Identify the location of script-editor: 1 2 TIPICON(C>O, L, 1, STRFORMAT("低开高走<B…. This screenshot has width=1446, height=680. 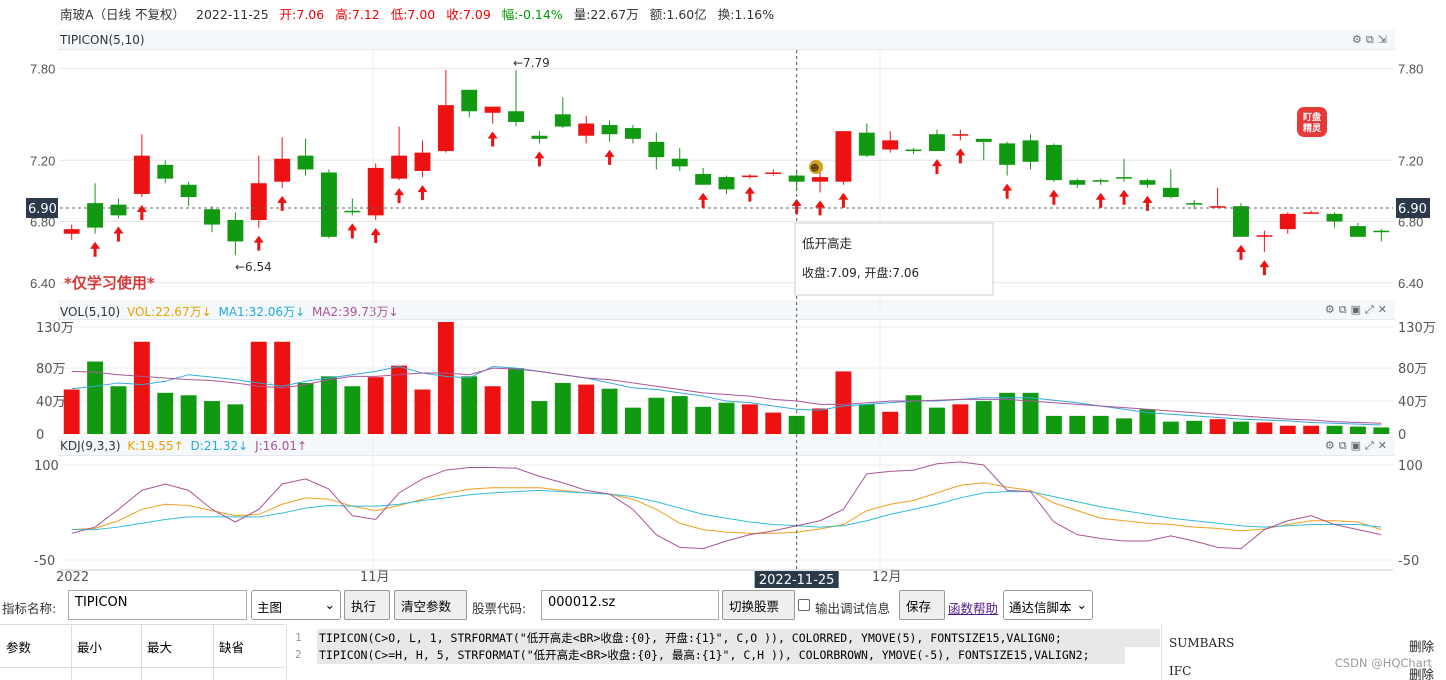
(724, 652).